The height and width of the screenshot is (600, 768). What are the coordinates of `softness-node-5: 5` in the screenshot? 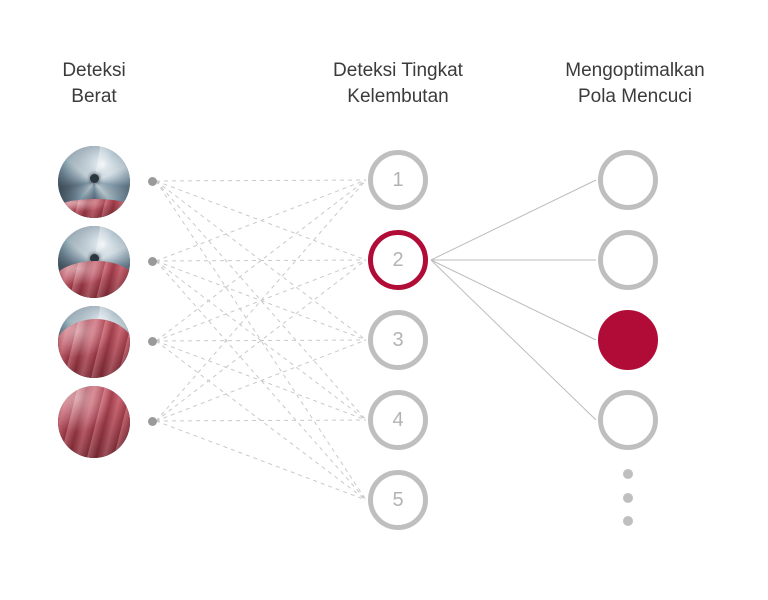 It's located at (398, 500).